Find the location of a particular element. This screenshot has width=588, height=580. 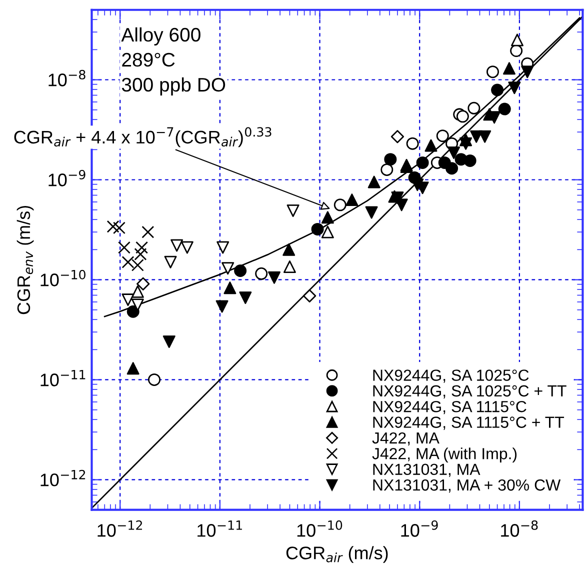

legend-label: NX131031, MA + 30% CW is located at coordinates (467, 486).